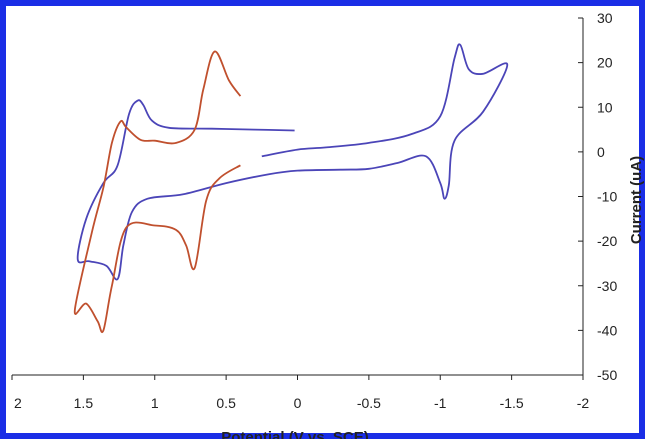 The image size is (645, 444). Describe the element at coordinates (298, 403) in the screenshot. I see `x-tick-label: 0` at that location.